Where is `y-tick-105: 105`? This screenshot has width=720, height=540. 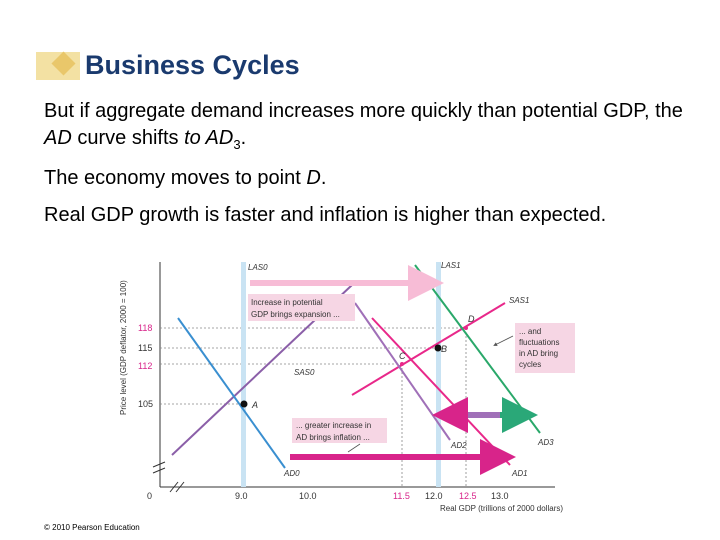
y-tick-105: 105 is located at coordinates (145, 404).